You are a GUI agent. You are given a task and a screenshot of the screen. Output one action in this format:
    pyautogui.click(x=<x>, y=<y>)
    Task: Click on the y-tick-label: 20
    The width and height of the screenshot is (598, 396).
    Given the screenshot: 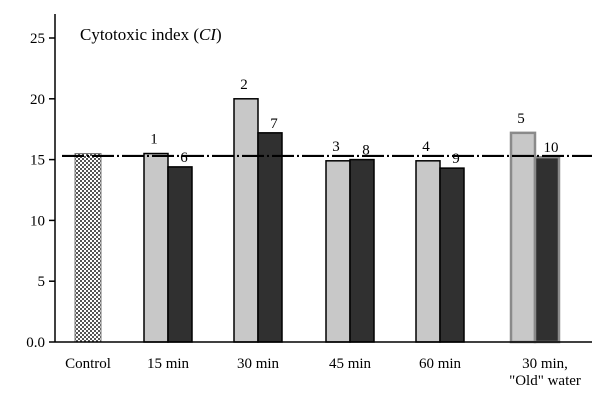 What is the action you would take?
    pyautogui.click(x=37, y=100)
    